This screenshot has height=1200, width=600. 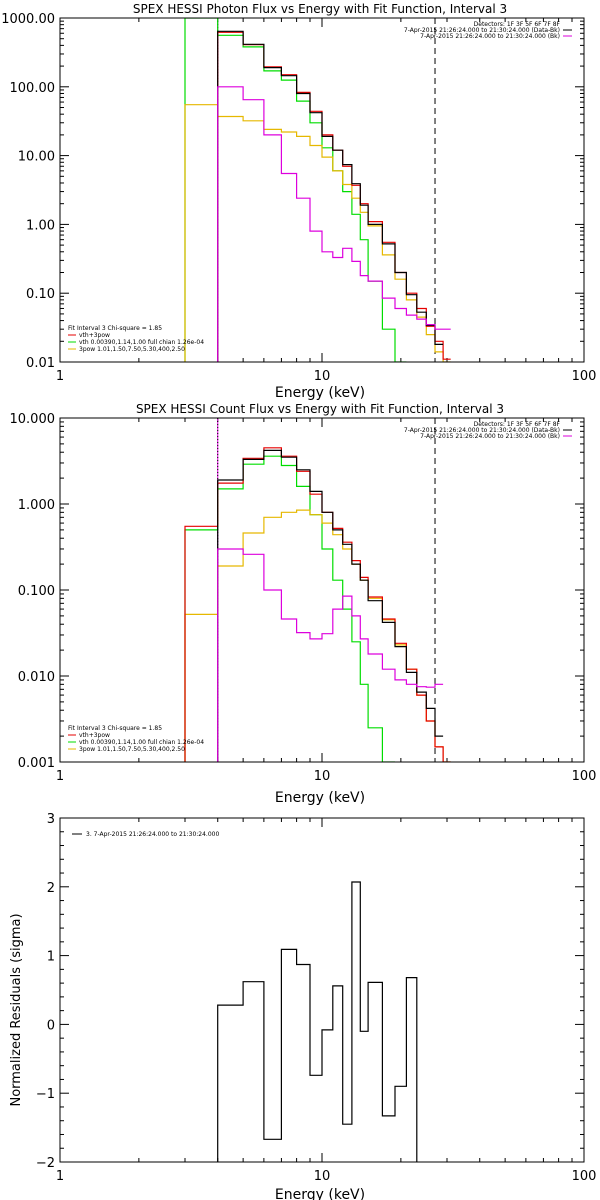 I want to click on y-tick-label: 0.10, so click(x=40, y=294).